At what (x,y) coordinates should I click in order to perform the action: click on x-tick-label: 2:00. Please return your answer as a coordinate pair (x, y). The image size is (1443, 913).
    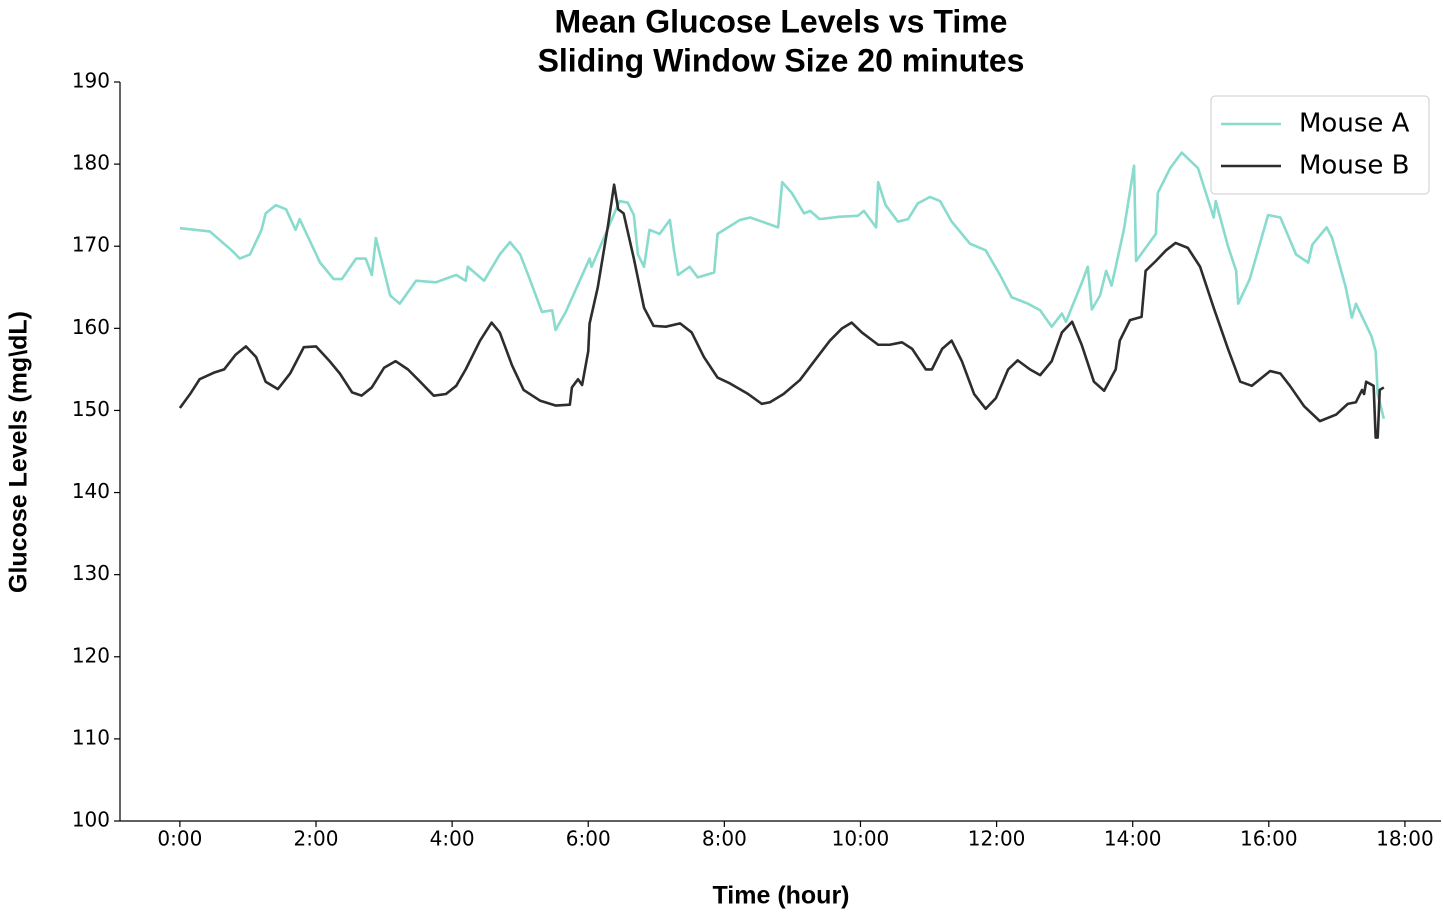
    Looking at the image, I should click on (316, 839).